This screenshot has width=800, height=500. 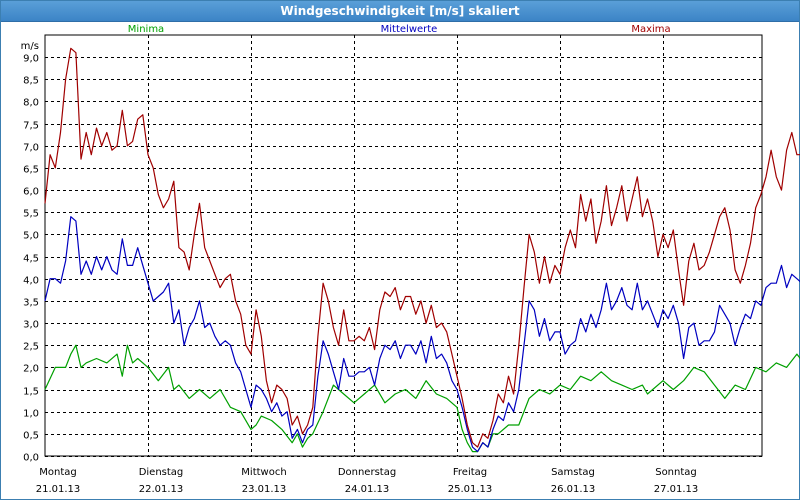 What do you see at coordinates (264, 489) in the screenshot?
I see `x-tick-date: 23.01.13` at bounding box center [264, 489].